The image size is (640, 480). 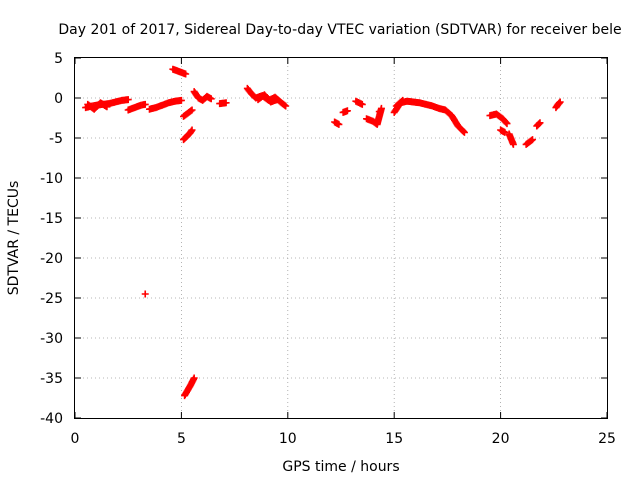 I want to click on y-tick-label: -40, so click(x=51, y=419).